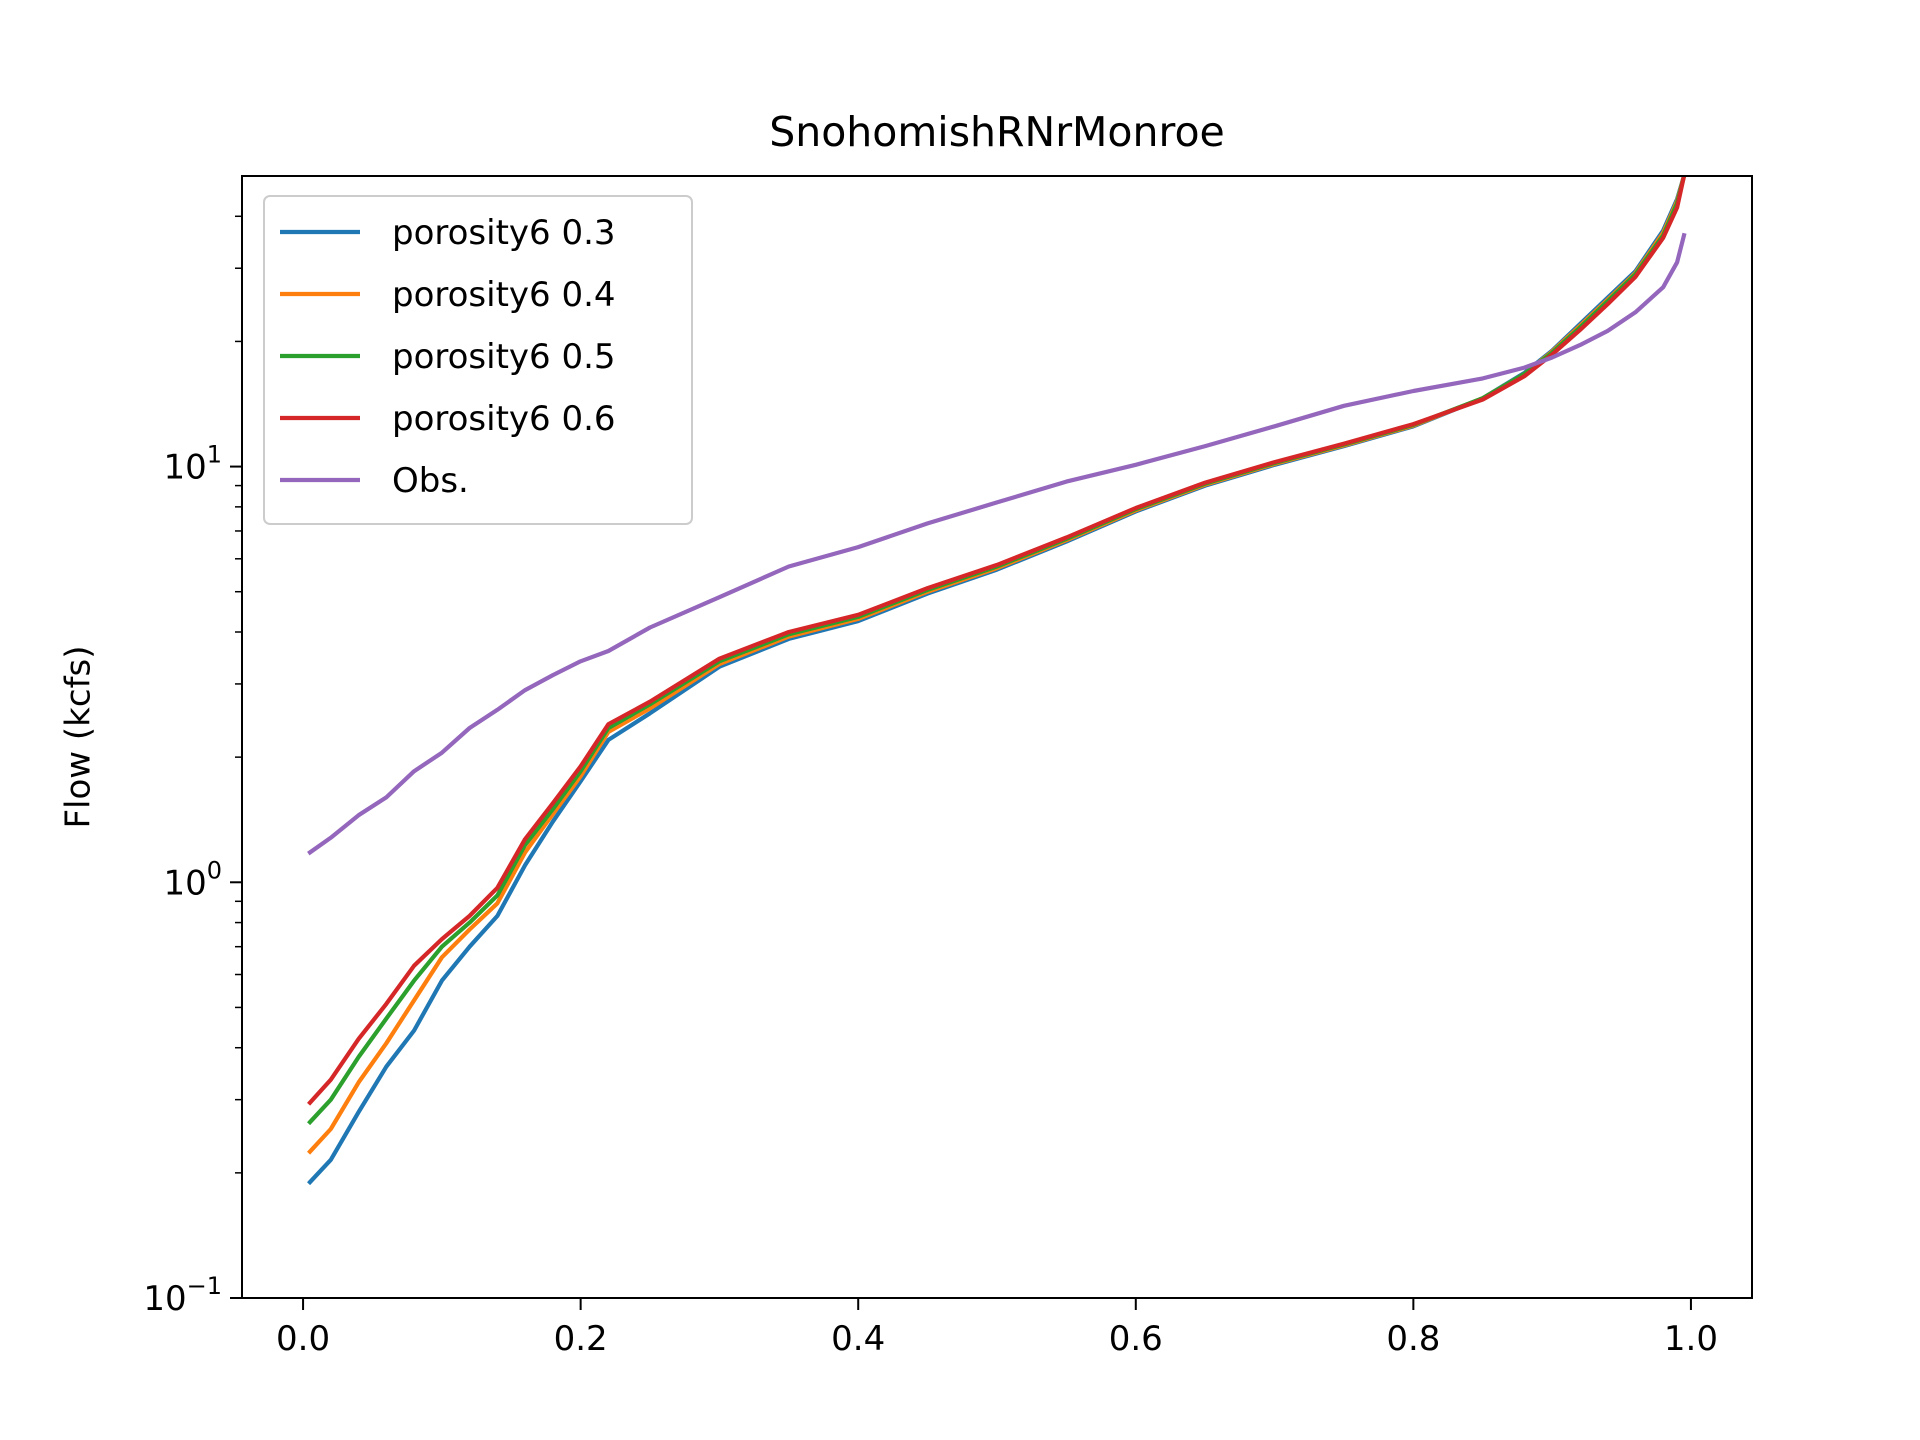  I want to click on legend-label-0: porosity6 0.3, so click(504, 233).